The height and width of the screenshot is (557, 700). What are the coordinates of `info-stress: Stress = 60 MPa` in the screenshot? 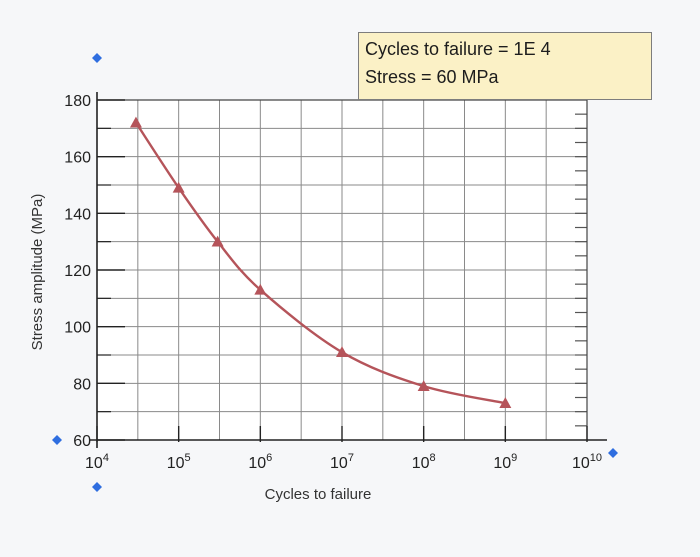 It's located at (432, 77).